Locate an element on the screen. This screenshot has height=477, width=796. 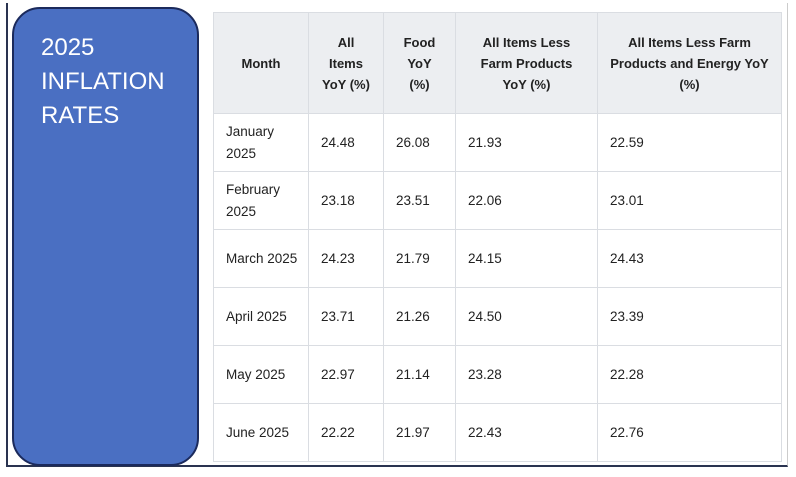
value-cell: 23.51 is located at coordinates (419, 200).